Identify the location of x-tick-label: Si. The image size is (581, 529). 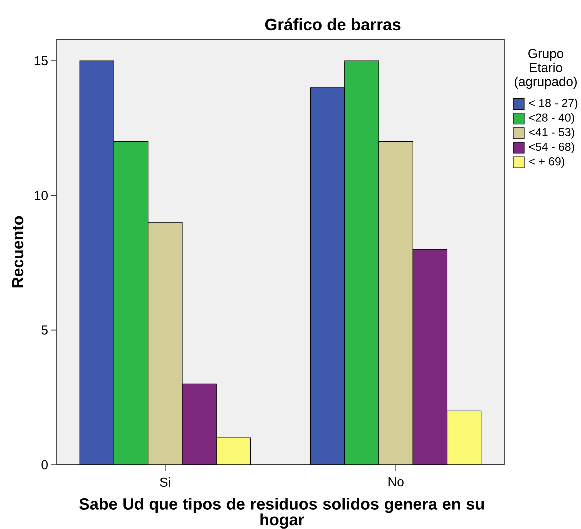
(165, 483).